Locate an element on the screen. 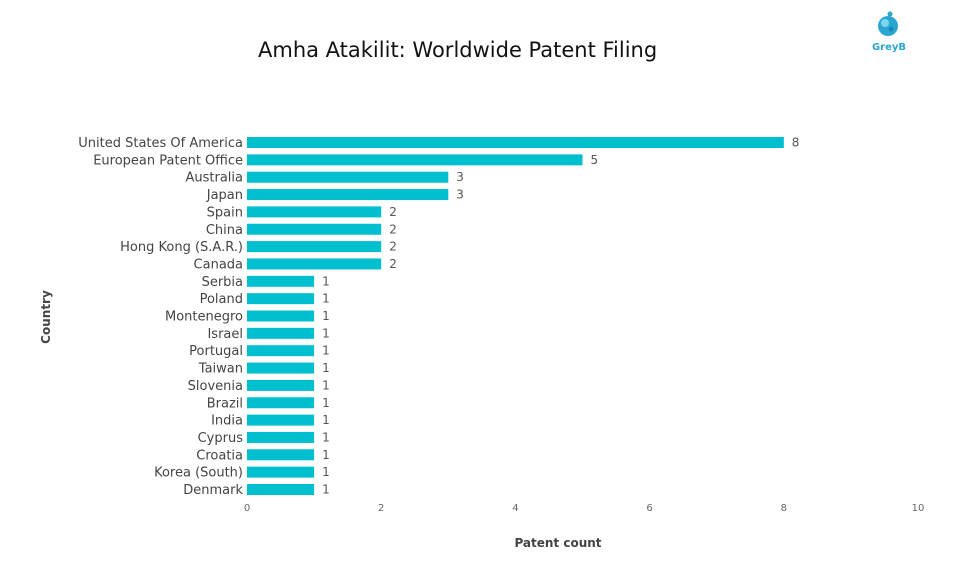 This screenshot has width=966, height=586. category-label: Australia is located at coordinates (214, 178).